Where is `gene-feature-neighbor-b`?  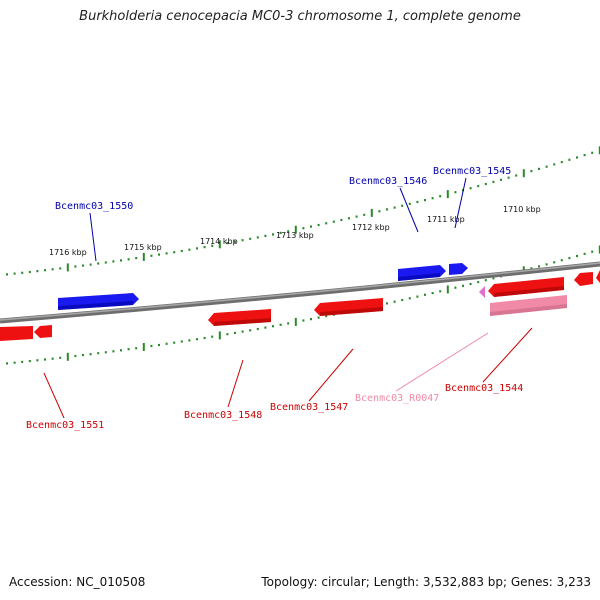
gene-feature-neighbor-b is located at coordinates (598, 276).